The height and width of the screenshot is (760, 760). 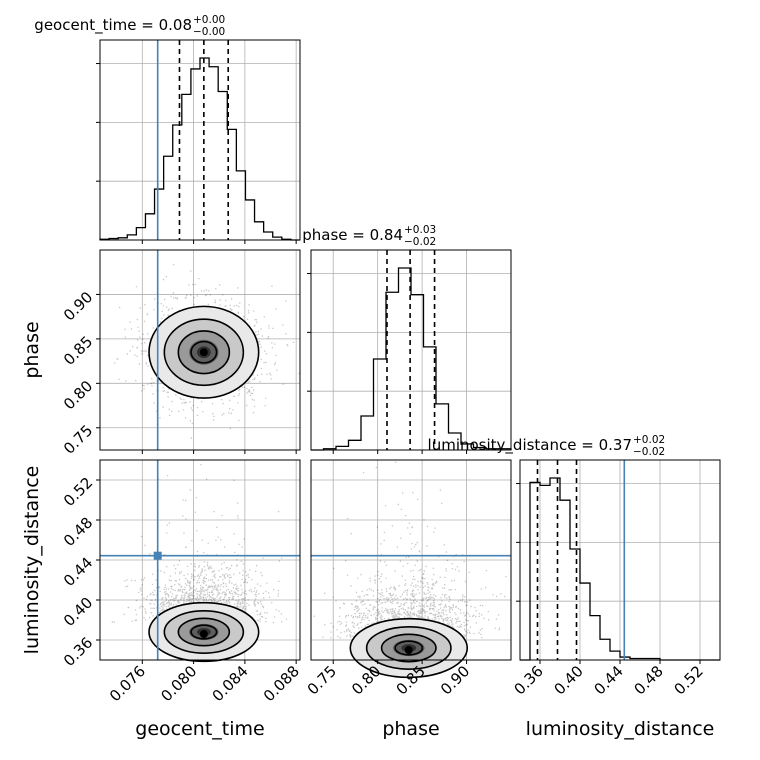 What do you see at coordinates (175, 25) in the screenshot?
I see `title-median: 0.08` at bounding box center [175, 25].